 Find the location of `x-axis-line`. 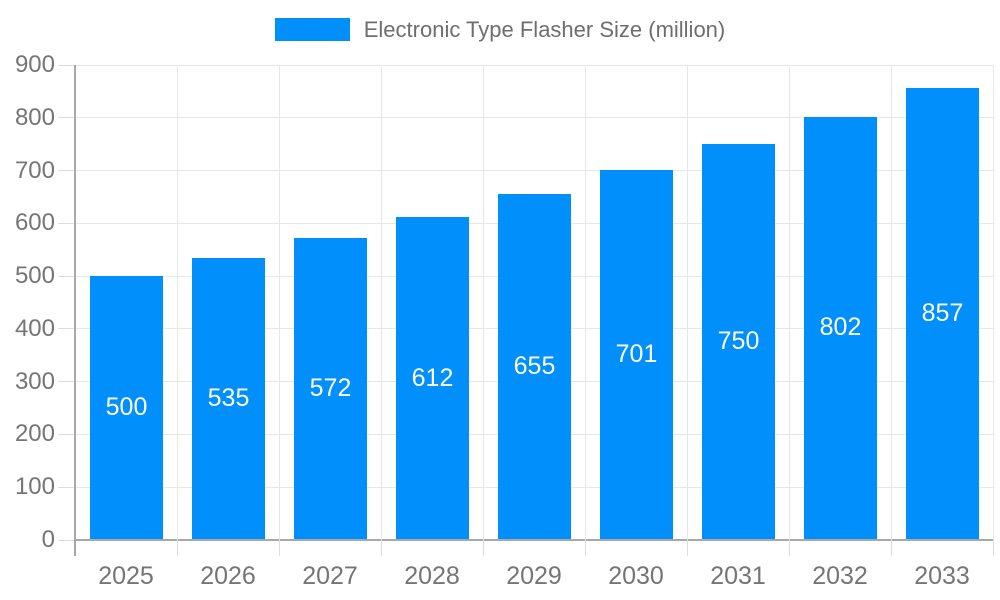

x-axis-line is located at coordinates (534, 540).